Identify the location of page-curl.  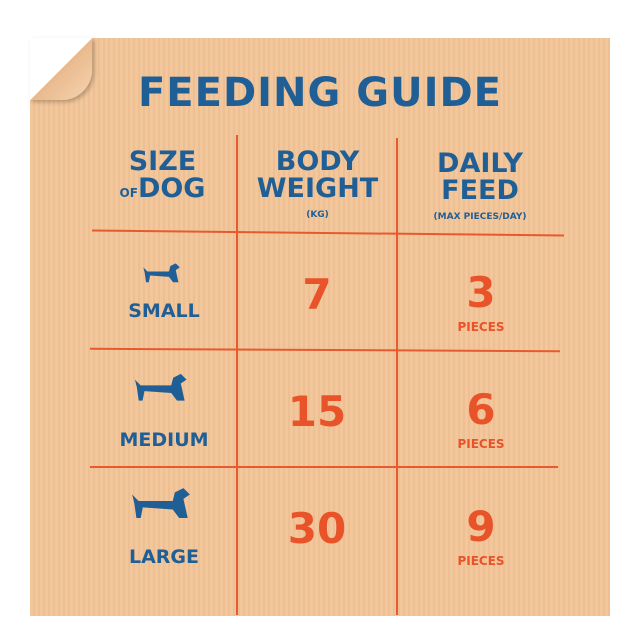
(61, 69).